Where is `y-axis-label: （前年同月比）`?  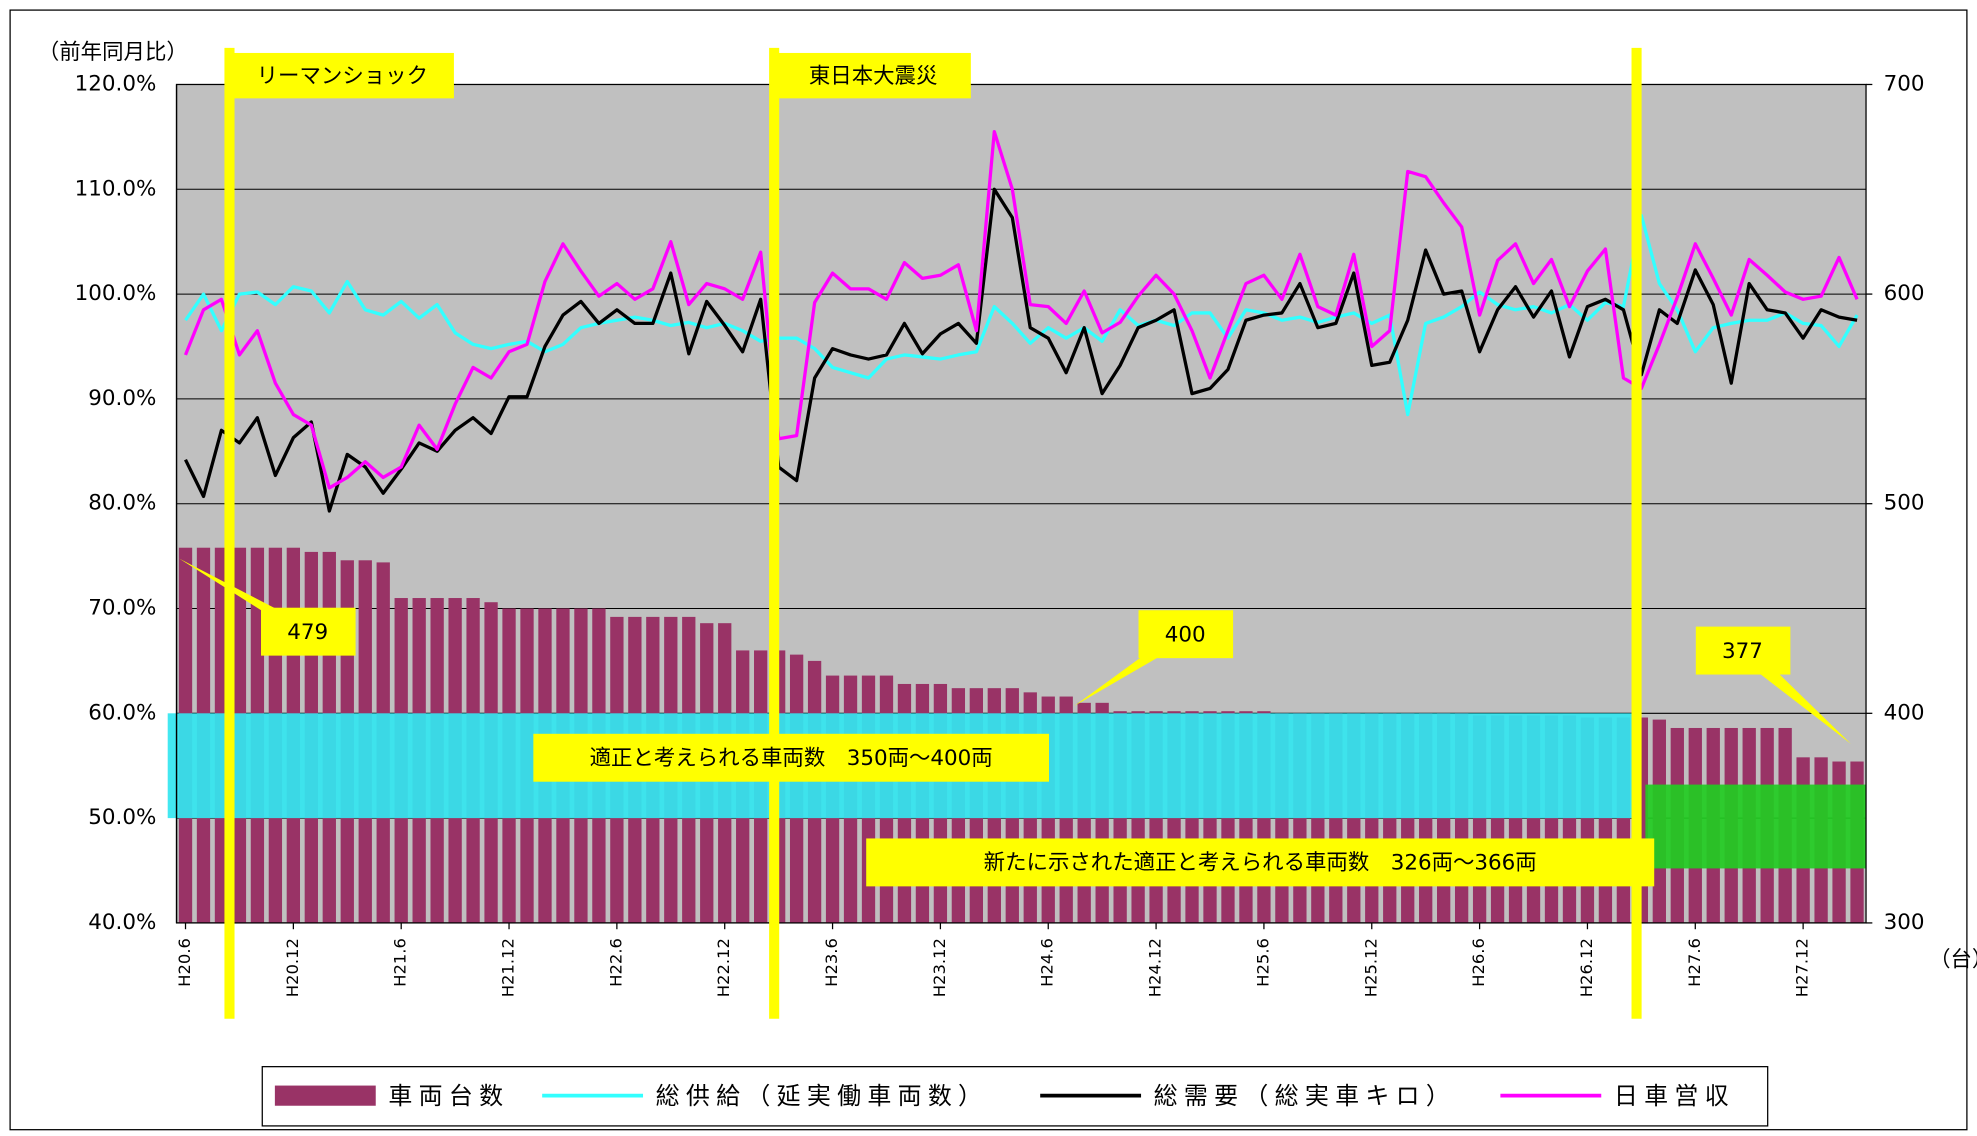
y-axis-label: （前年同月比） is located at coordinates (113, 52).